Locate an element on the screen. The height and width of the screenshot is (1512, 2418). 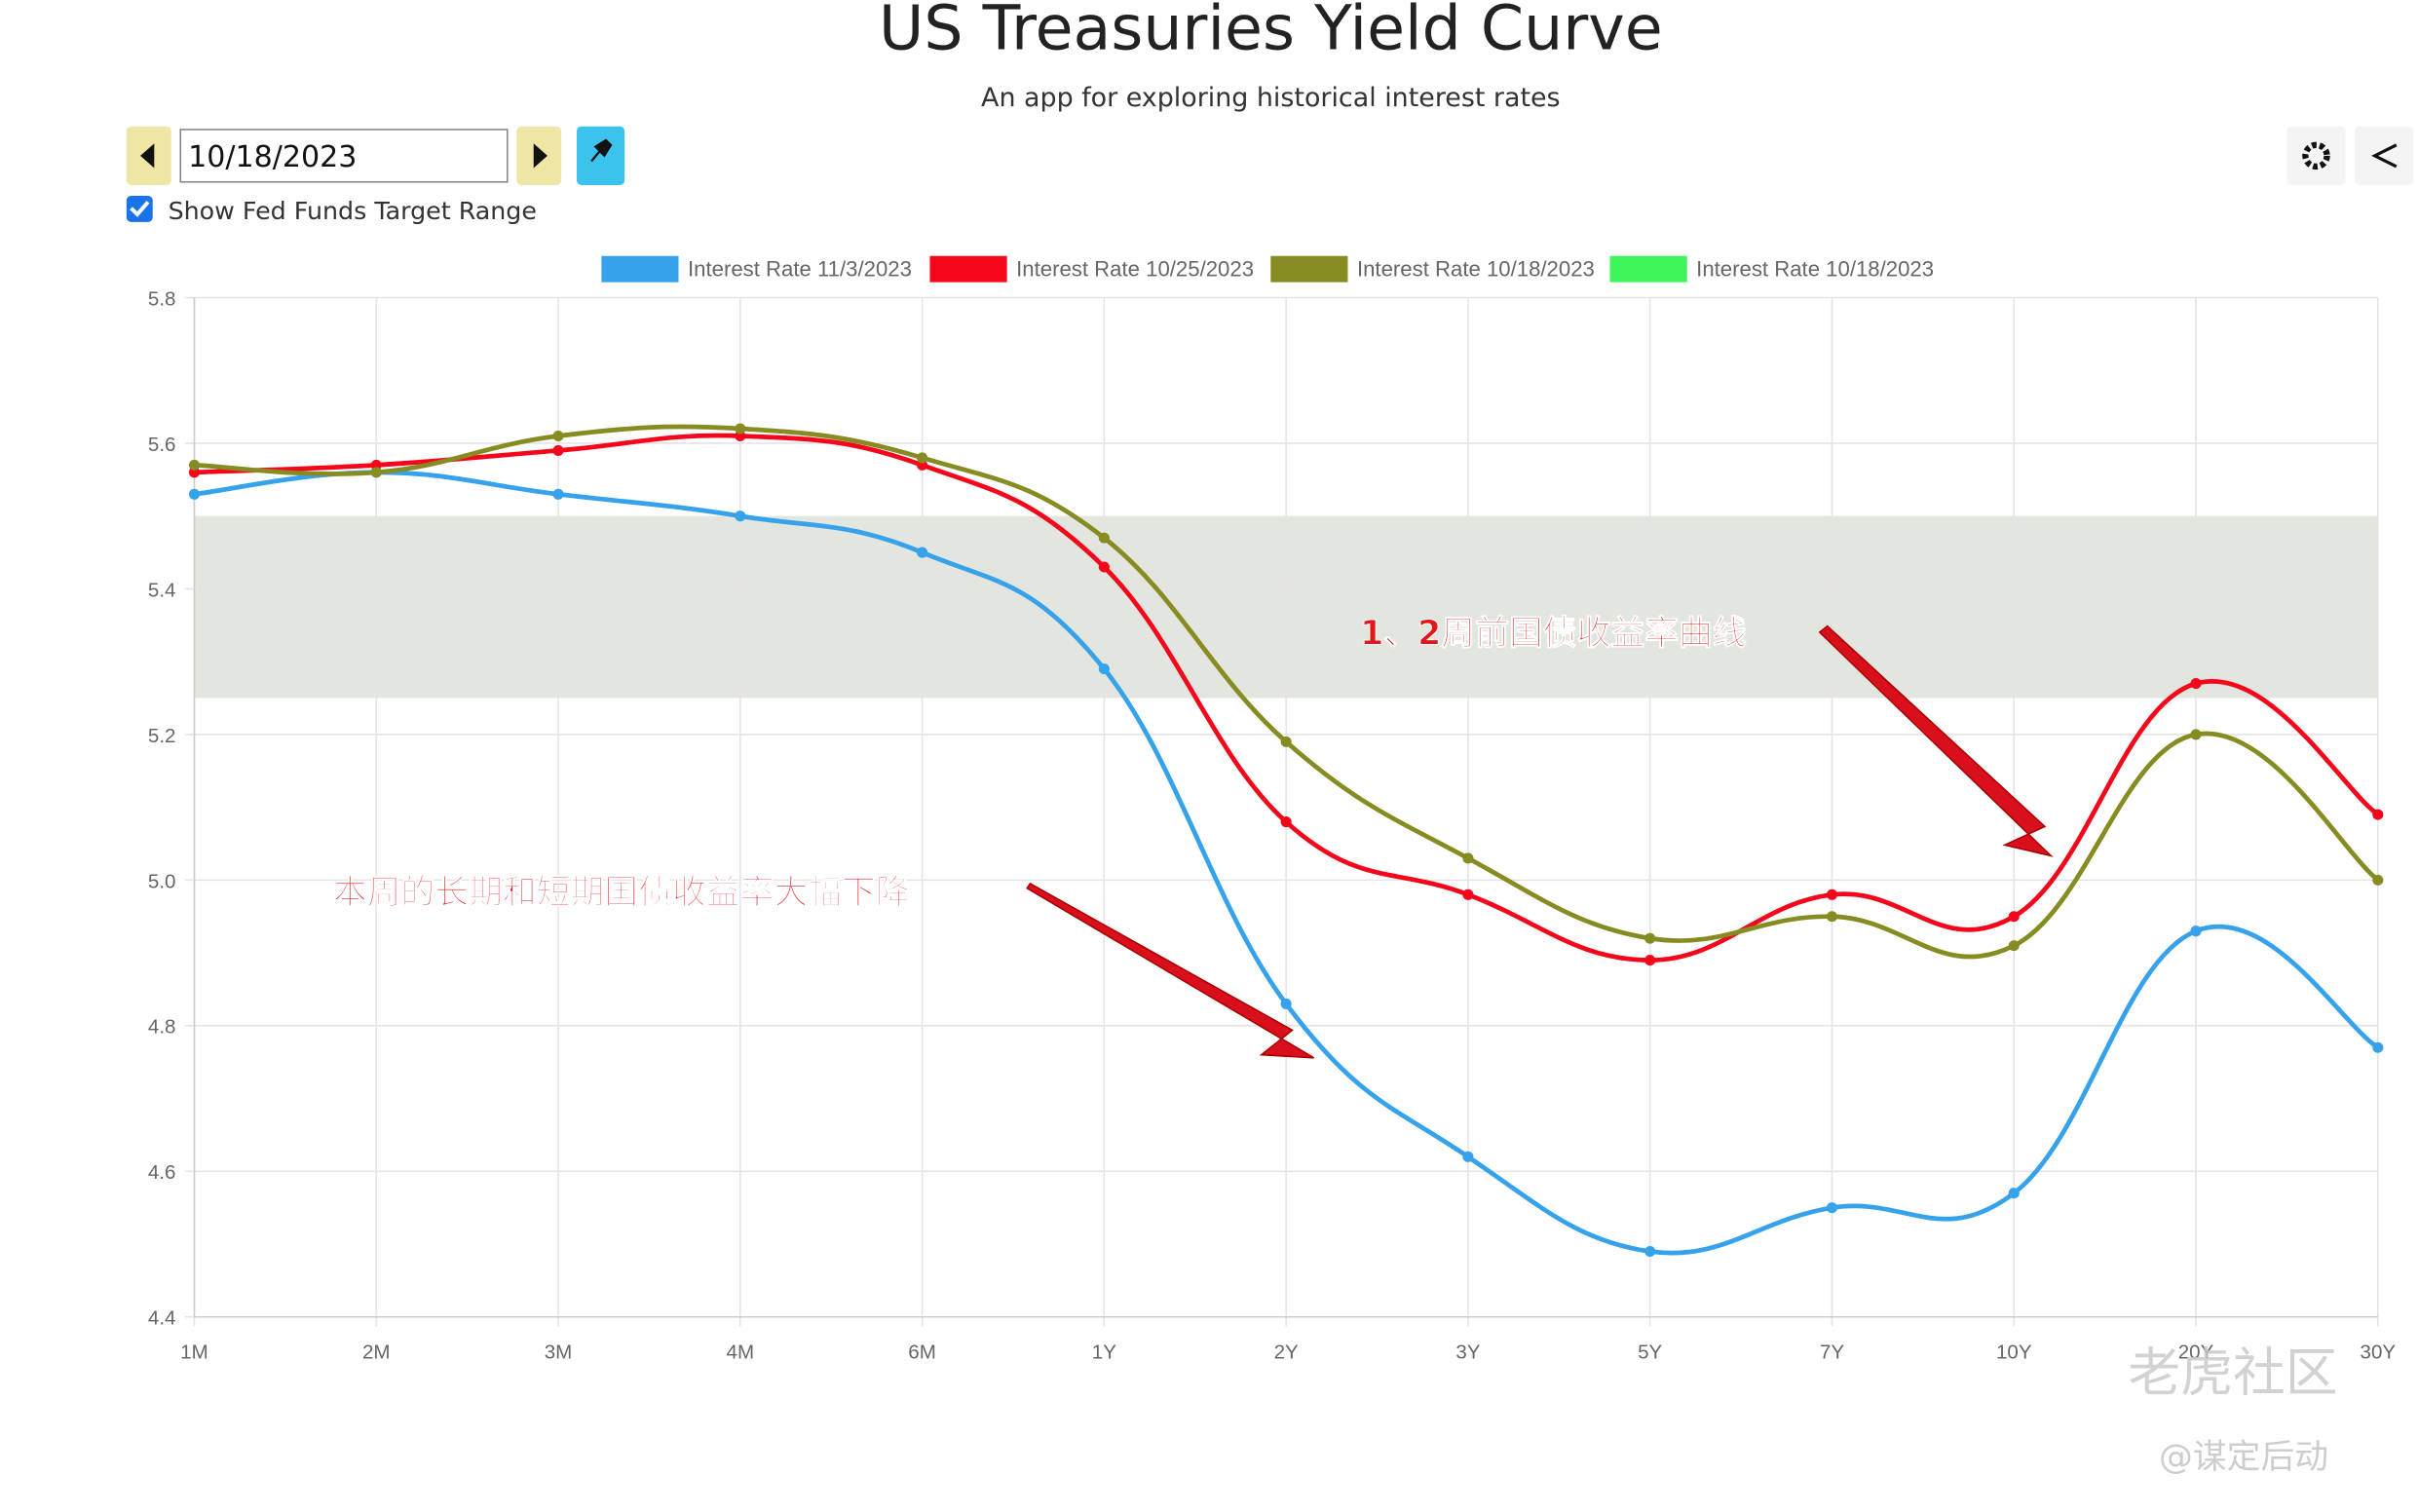
pin-icon is located at coordinates (601, 150).